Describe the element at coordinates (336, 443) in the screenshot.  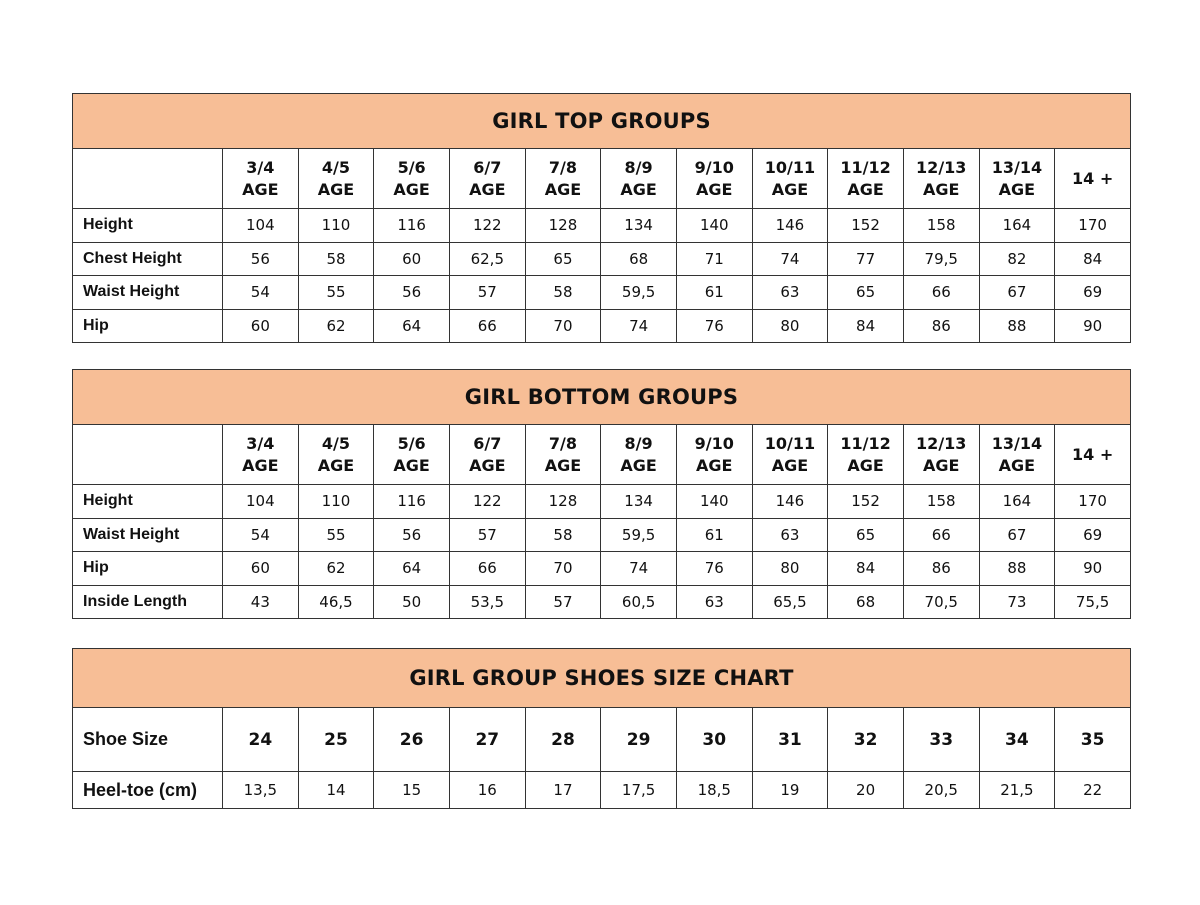
I see `header-line: 4/5` at that location.